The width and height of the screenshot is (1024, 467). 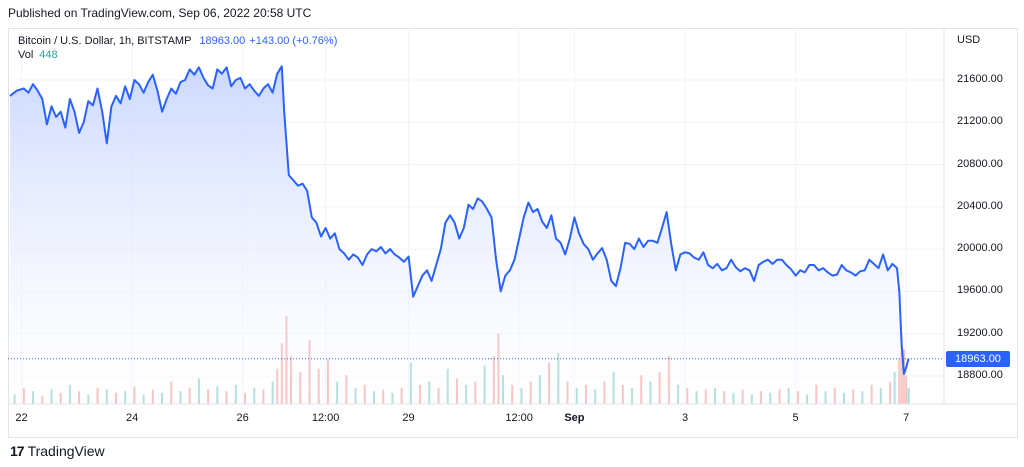 I want to click on tradingview-logo-icon: 17, so click(x=17, y=451).